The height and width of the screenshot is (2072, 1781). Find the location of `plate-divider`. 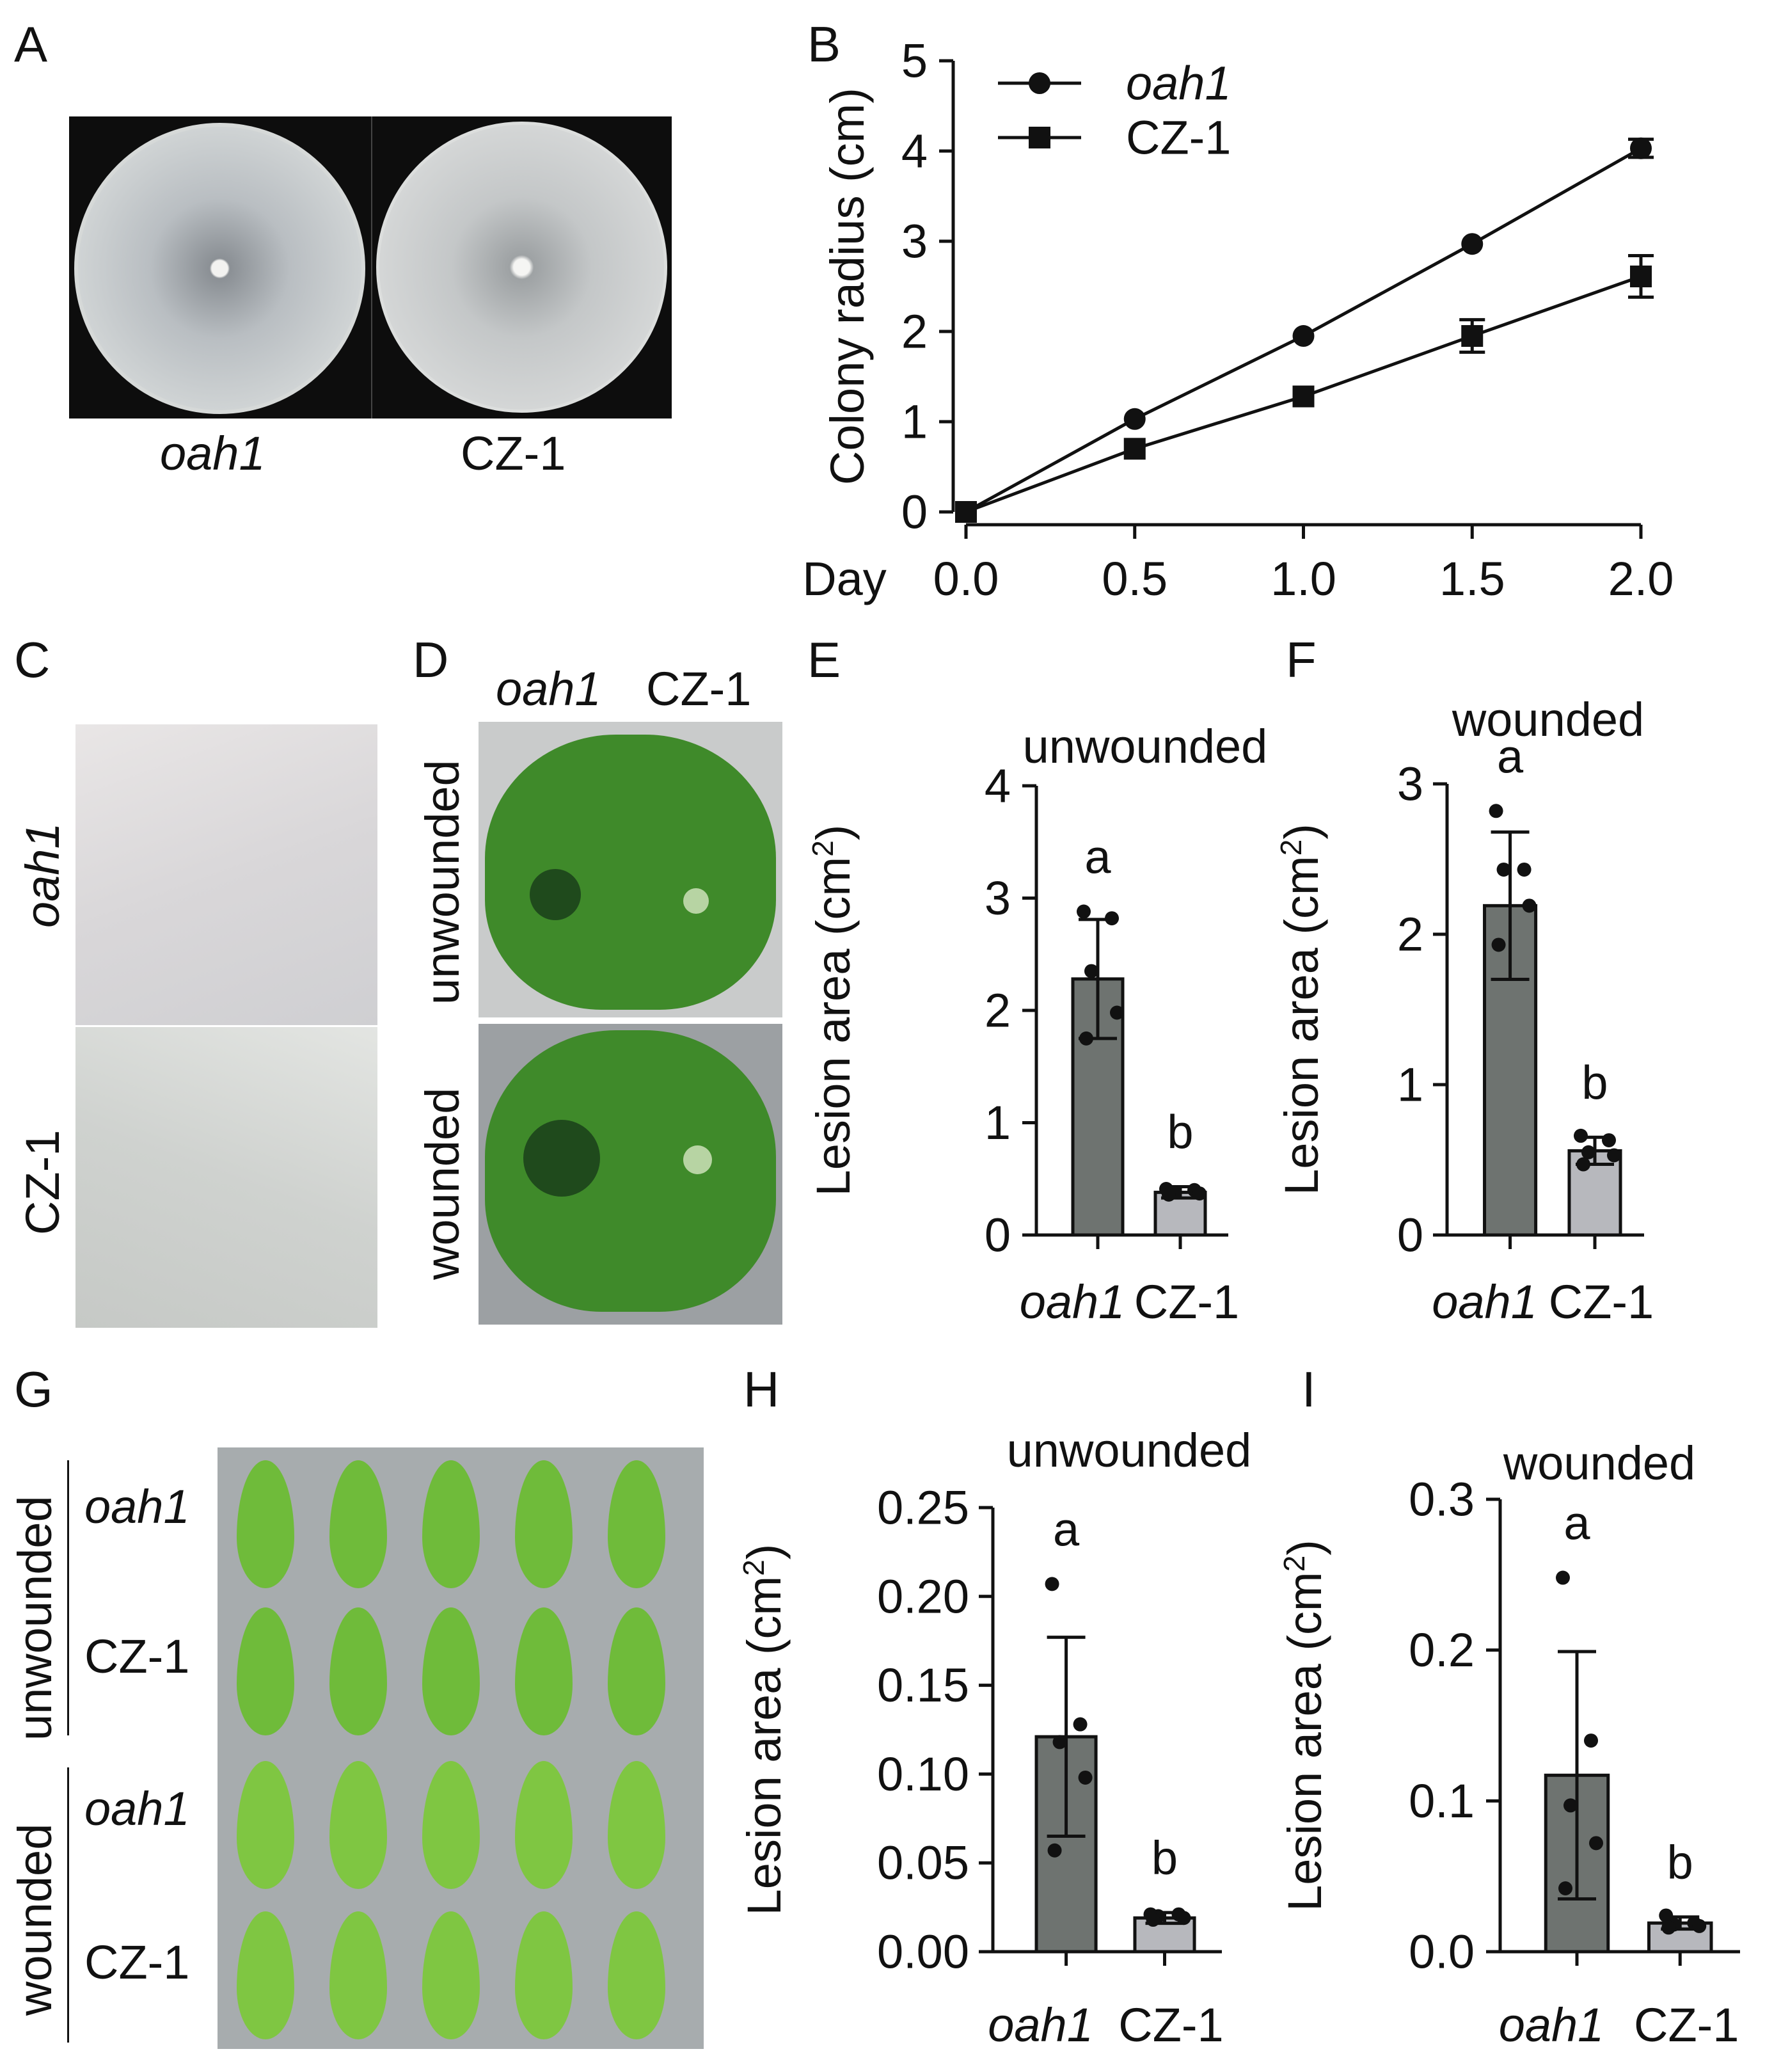

plate-divider is located at coordinates (371, 267).